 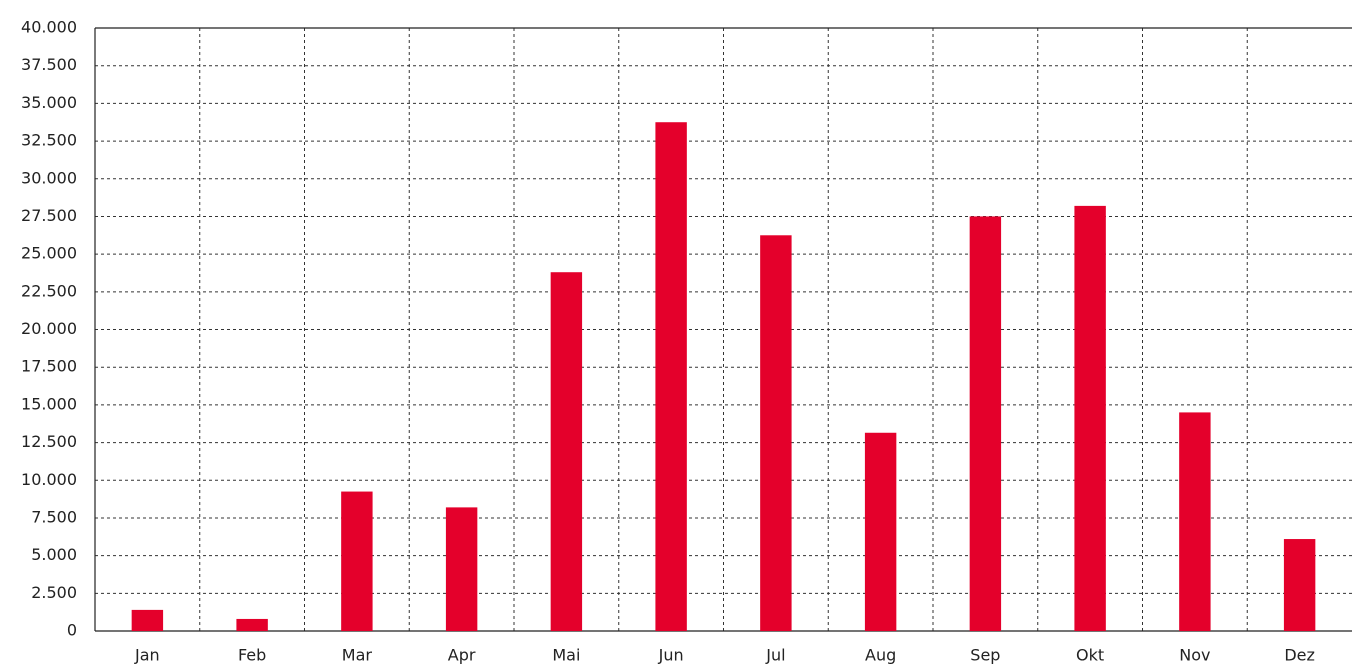 I want to click on y-tick-label: 7.500, so click(x=54, y=516).